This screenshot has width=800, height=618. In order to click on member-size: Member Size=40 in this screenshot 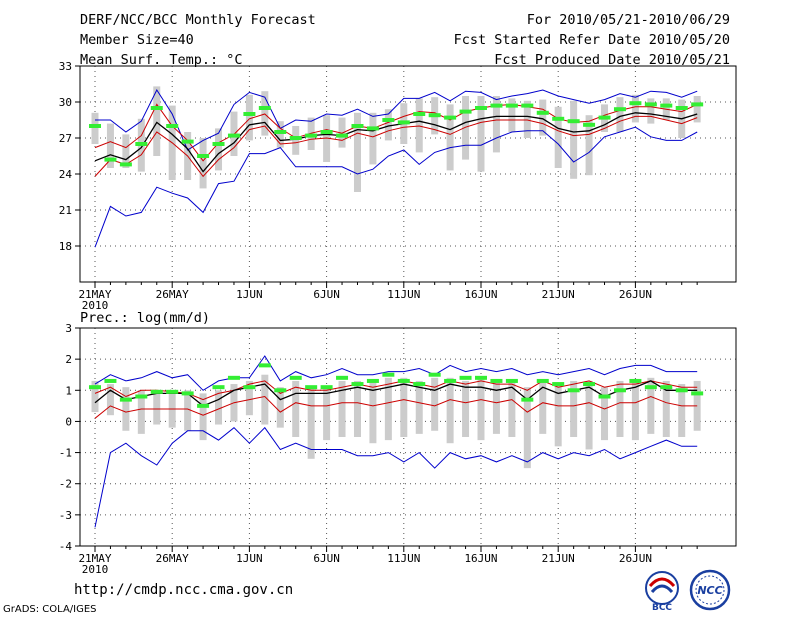, I will do `click(137, 40)`.